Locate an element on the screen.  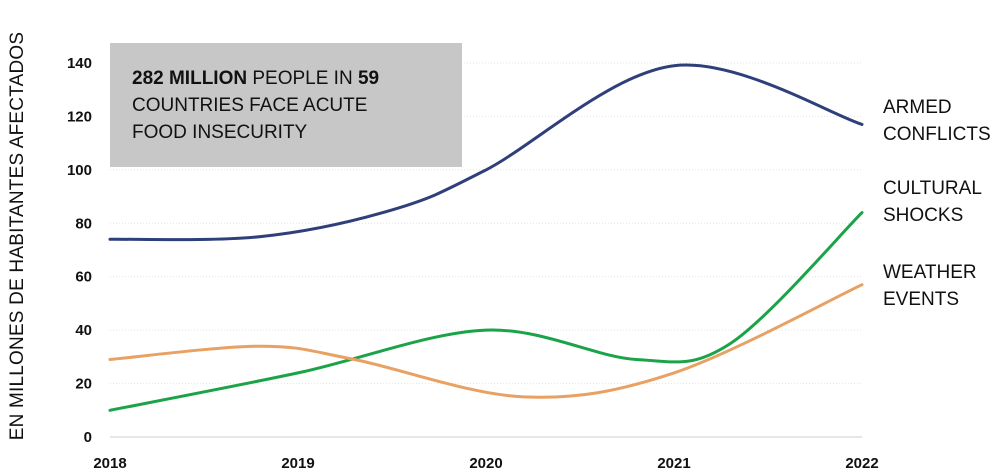
annotation-text: PEOPLE IN is located at coordinates (302, 78).